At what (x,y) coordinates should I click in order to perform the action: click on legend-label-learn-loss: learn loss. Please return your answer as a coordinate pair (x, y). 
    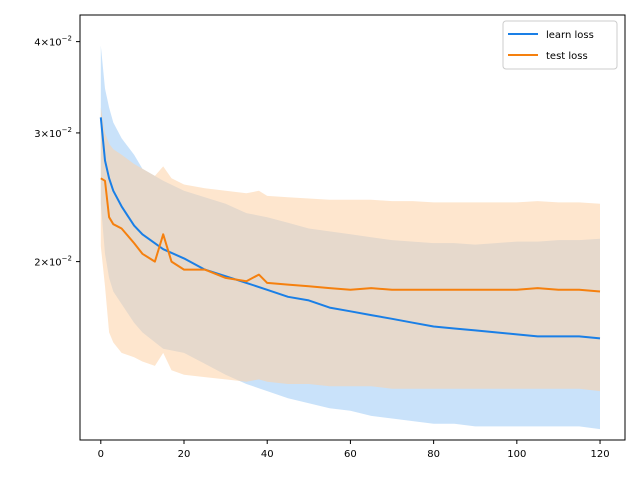
    Looking at the image, I should click on (570, 35).